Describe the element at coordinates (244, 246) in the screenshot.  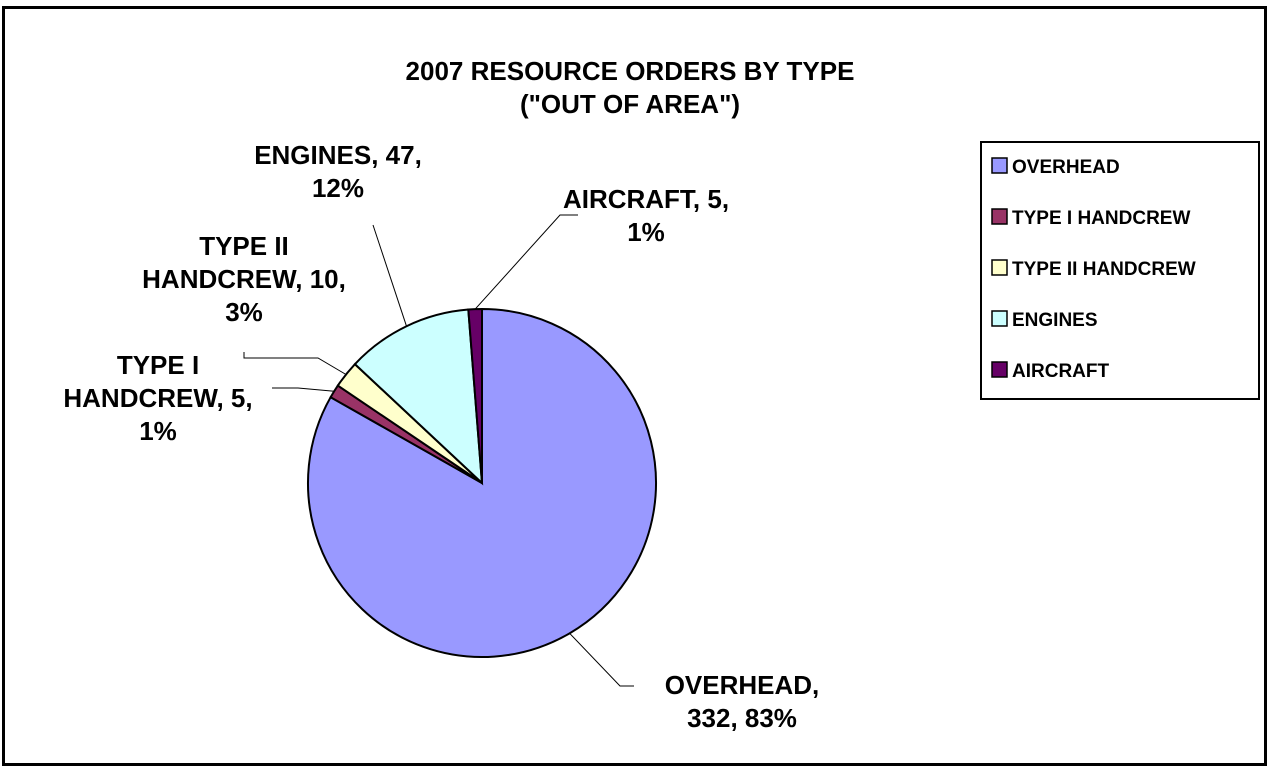
I see `data-label-type-ii-handcrew-line-1: TYPE II` at that location.